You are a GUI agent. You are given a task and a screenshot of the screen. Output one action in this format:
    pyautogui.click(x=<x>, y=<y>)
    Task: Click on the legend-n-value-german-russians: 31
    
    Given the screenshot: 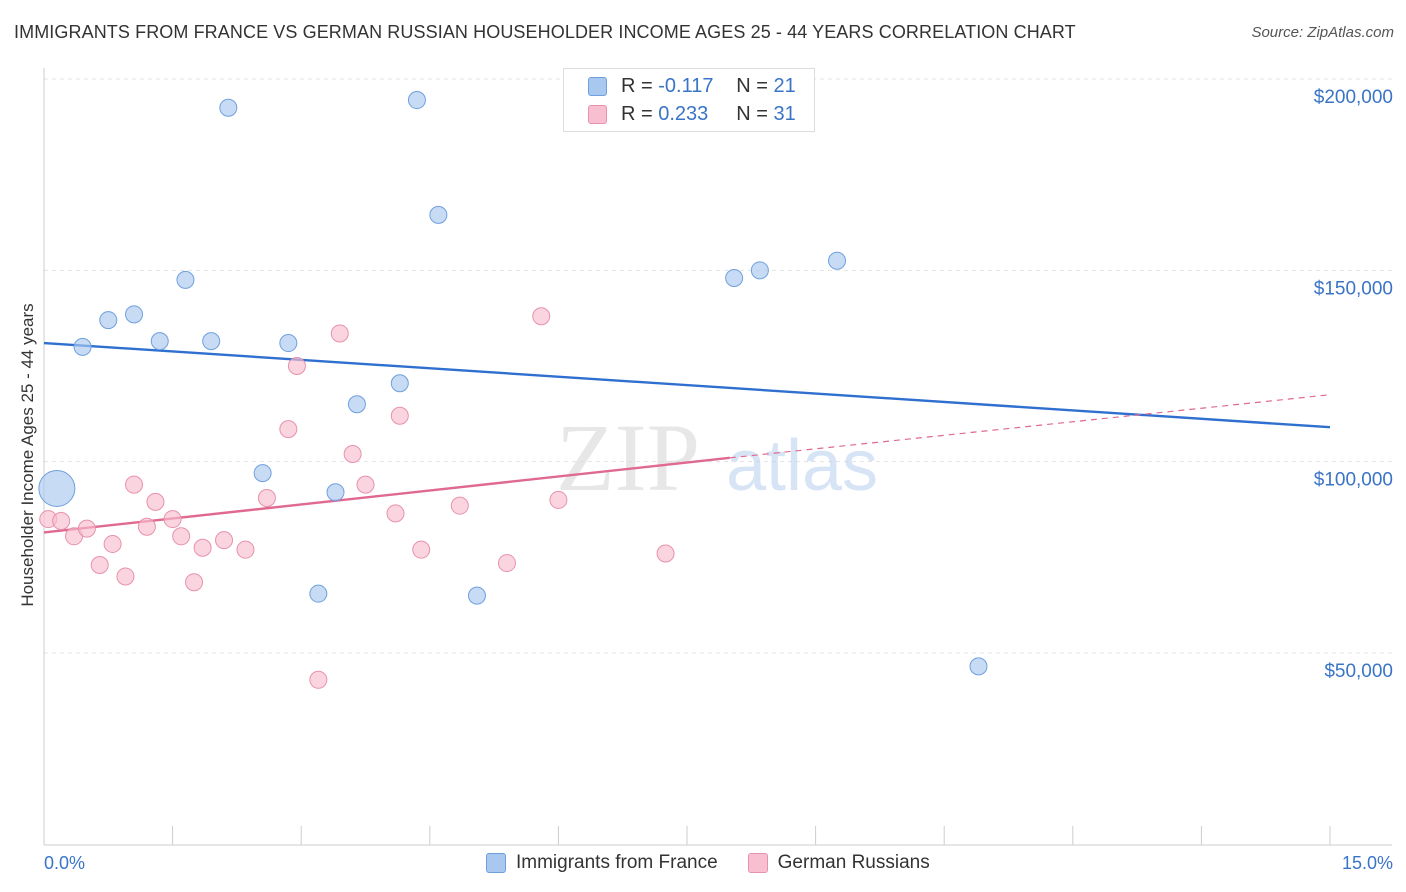 What is the action you would take?
    pyautogui.click(x=784, y=113)
    